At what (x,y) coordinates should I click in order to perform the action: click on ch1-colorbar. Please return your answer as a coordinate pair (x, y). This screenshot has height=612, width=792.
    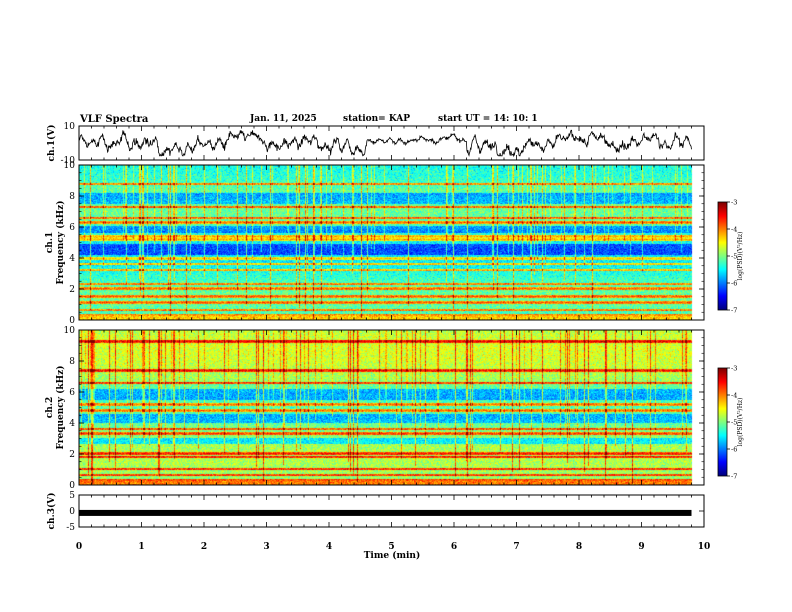
    Looking at the image, I should click on (722, 256).